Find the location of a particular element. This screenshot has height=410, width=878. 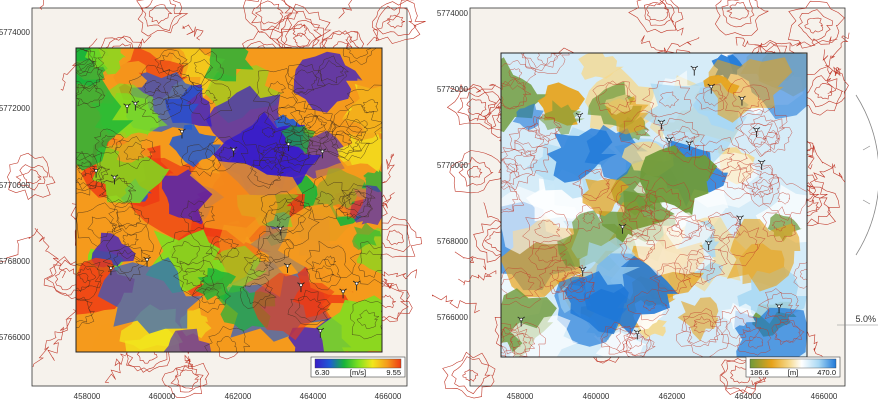

x-axis: 458000 460000 462000 464000 466000 is located at coordinates (238, 396).